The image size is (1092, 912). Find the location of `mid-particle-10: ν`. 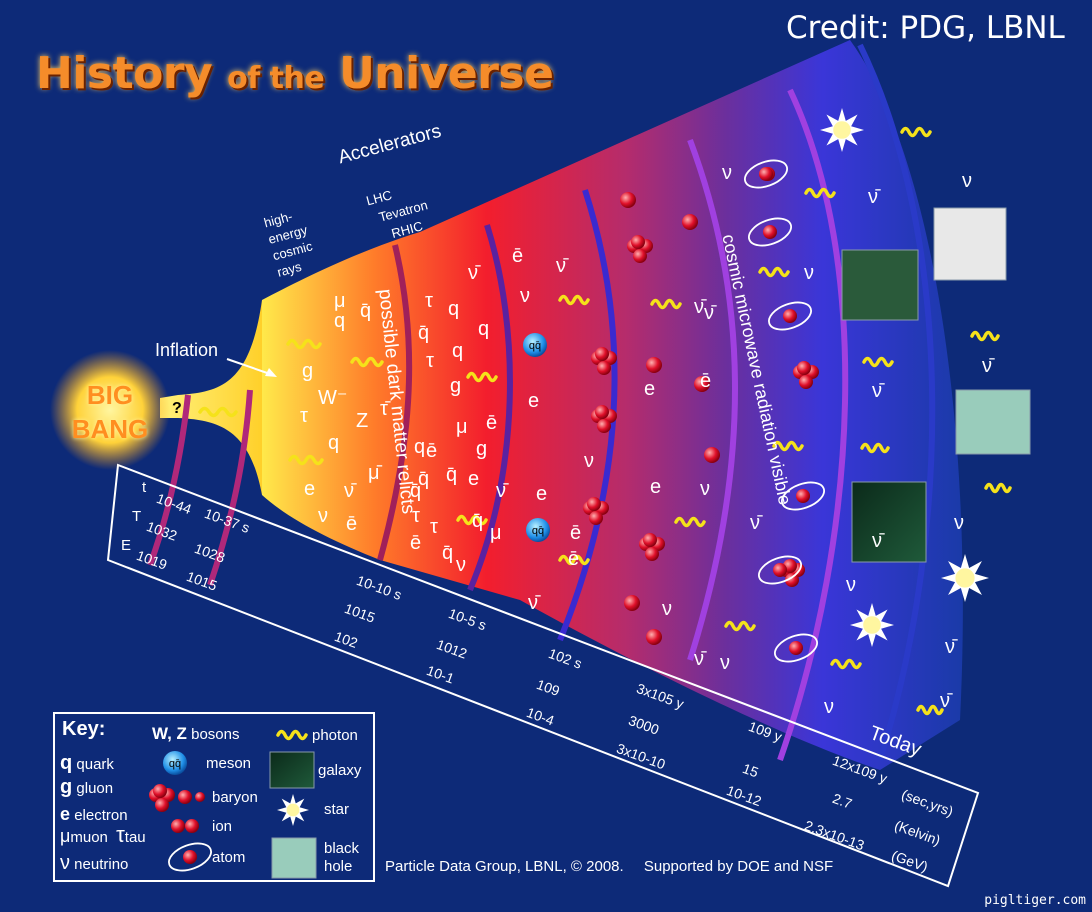

mid-particle-10: ν is located at coordinates (667, 609).